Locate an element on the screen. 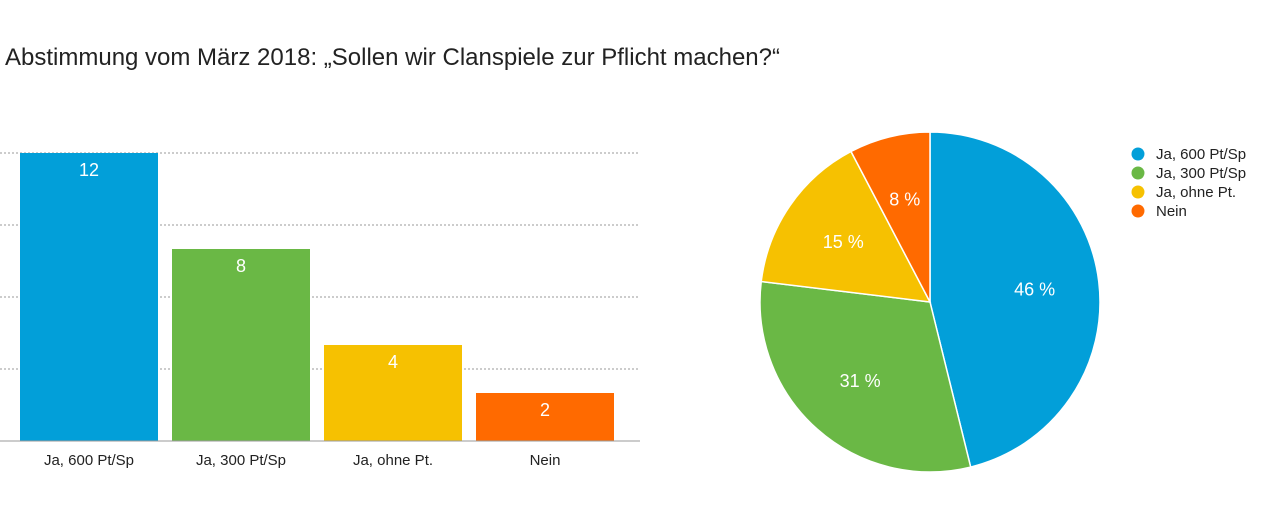 The height and width of the screenshot is (511, 1280). x-tick-label: Nein is located at coordinates (545, 460).